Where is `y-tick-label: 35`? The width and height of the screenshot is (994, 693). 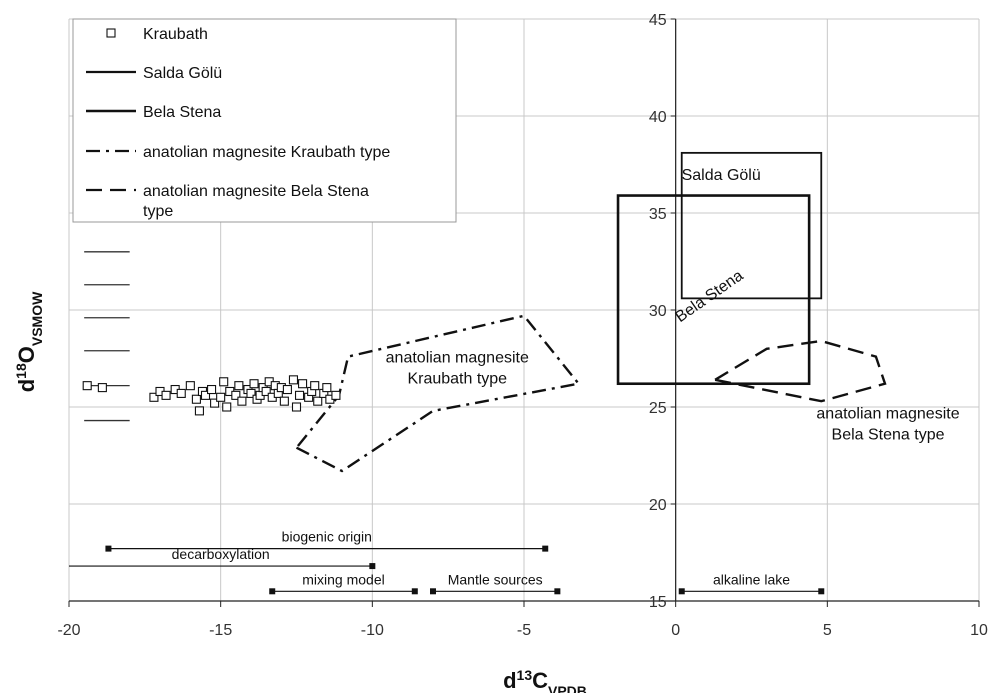 y-tick-label: 35 is located at coordinates (658, 214).